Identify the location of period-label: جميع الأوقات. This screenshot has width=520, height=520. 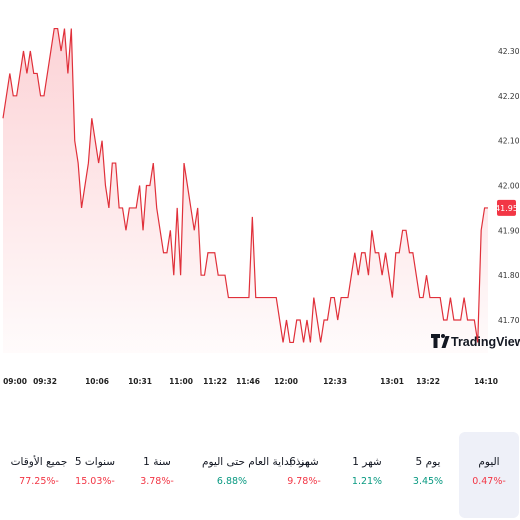
(39, 462).